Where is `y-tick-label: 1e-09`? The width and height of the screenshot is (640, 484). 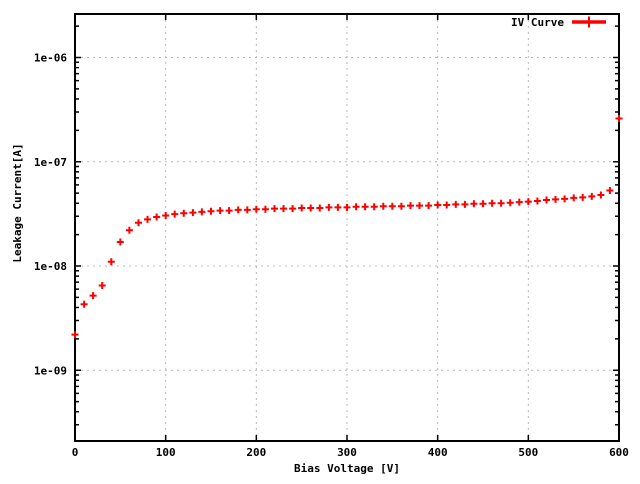
y-tick-label: 1e-09 is located at coordinates (50, 370).